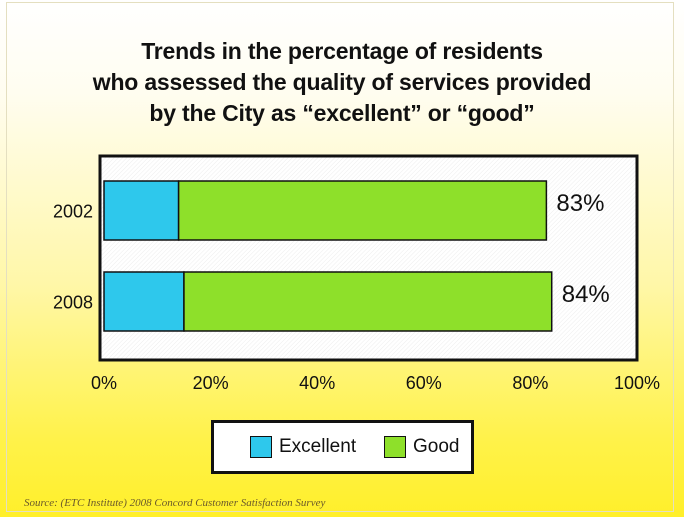  I want to click on legend-label-excellent: Excellent, so click(318, 446).